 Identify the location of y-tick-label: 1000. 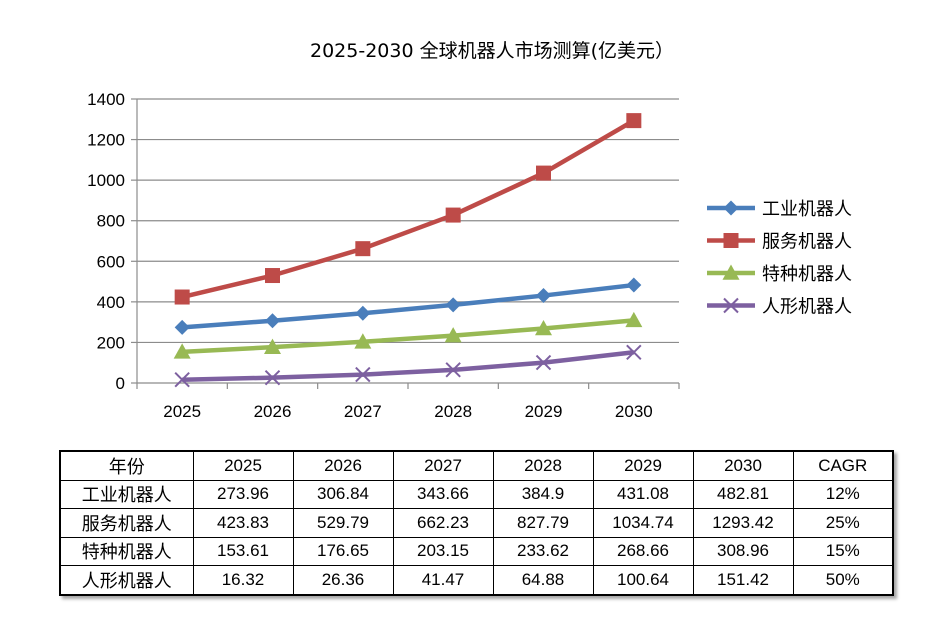
(106, 180).